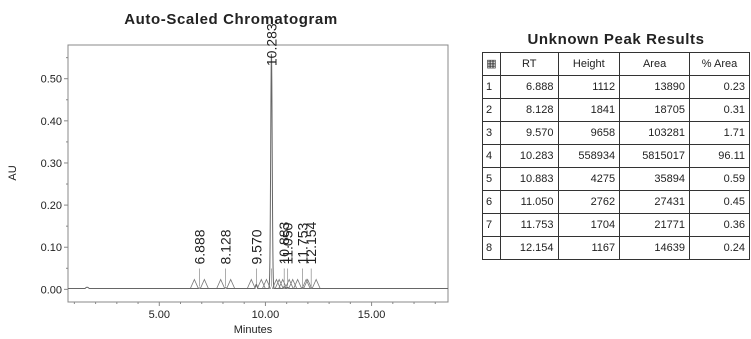  Describe the element at coordinates (719, 248) in the screenshot. I see `peak-pct-area: 0.24` at that location.